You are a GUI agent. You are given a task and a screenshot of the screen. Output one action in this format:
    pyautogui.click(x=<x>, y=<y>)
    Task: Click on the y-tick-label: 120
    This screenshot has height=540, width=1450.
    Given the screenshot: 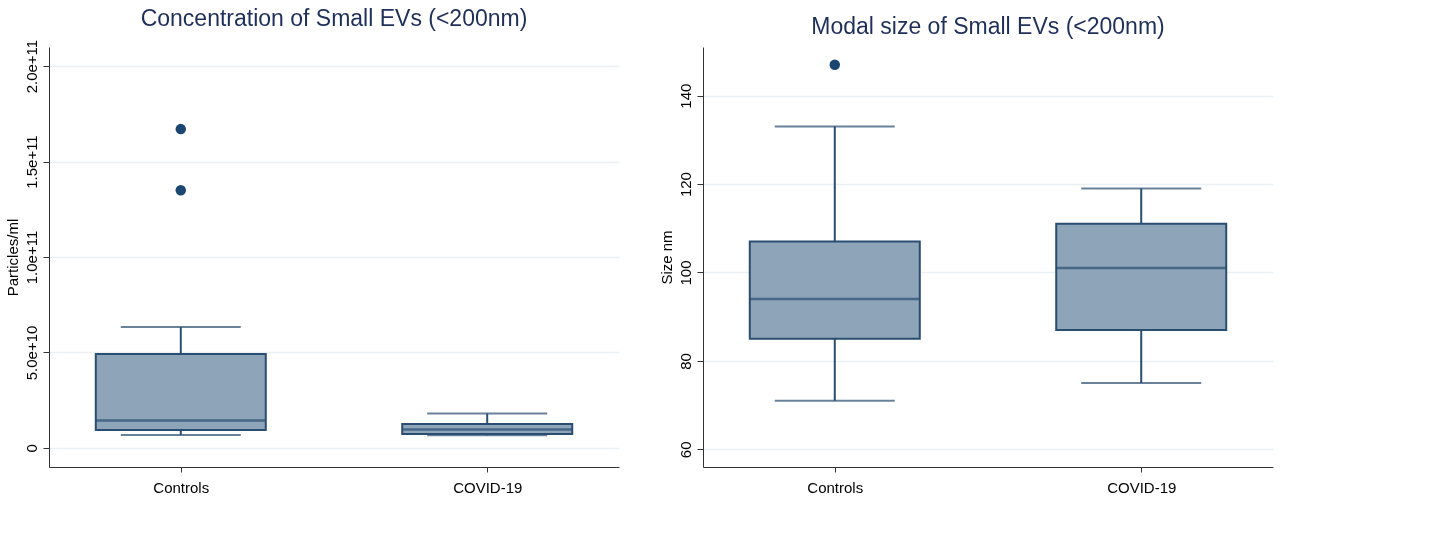 What is the action you would take?
    pyautogui.click(x=685, y=185)
    